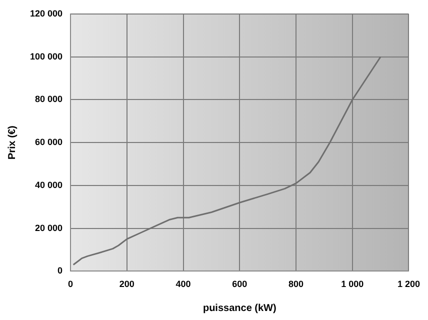  What do you see at coordinates (126, 284) in the screenshot?
I see `x-tick-label: 200` at bounding box center [126, 284].